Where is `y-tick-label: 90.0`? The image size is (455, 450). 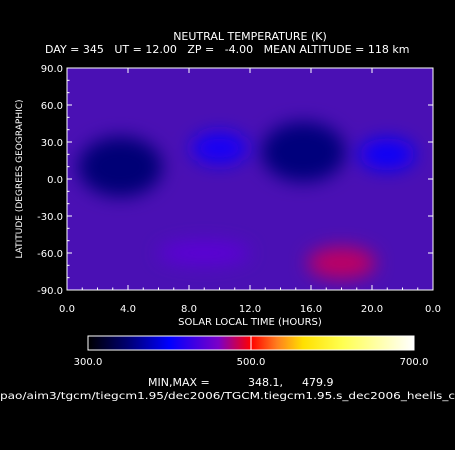
y-tick-label: 90.0 is located at coordinates (52, 69).